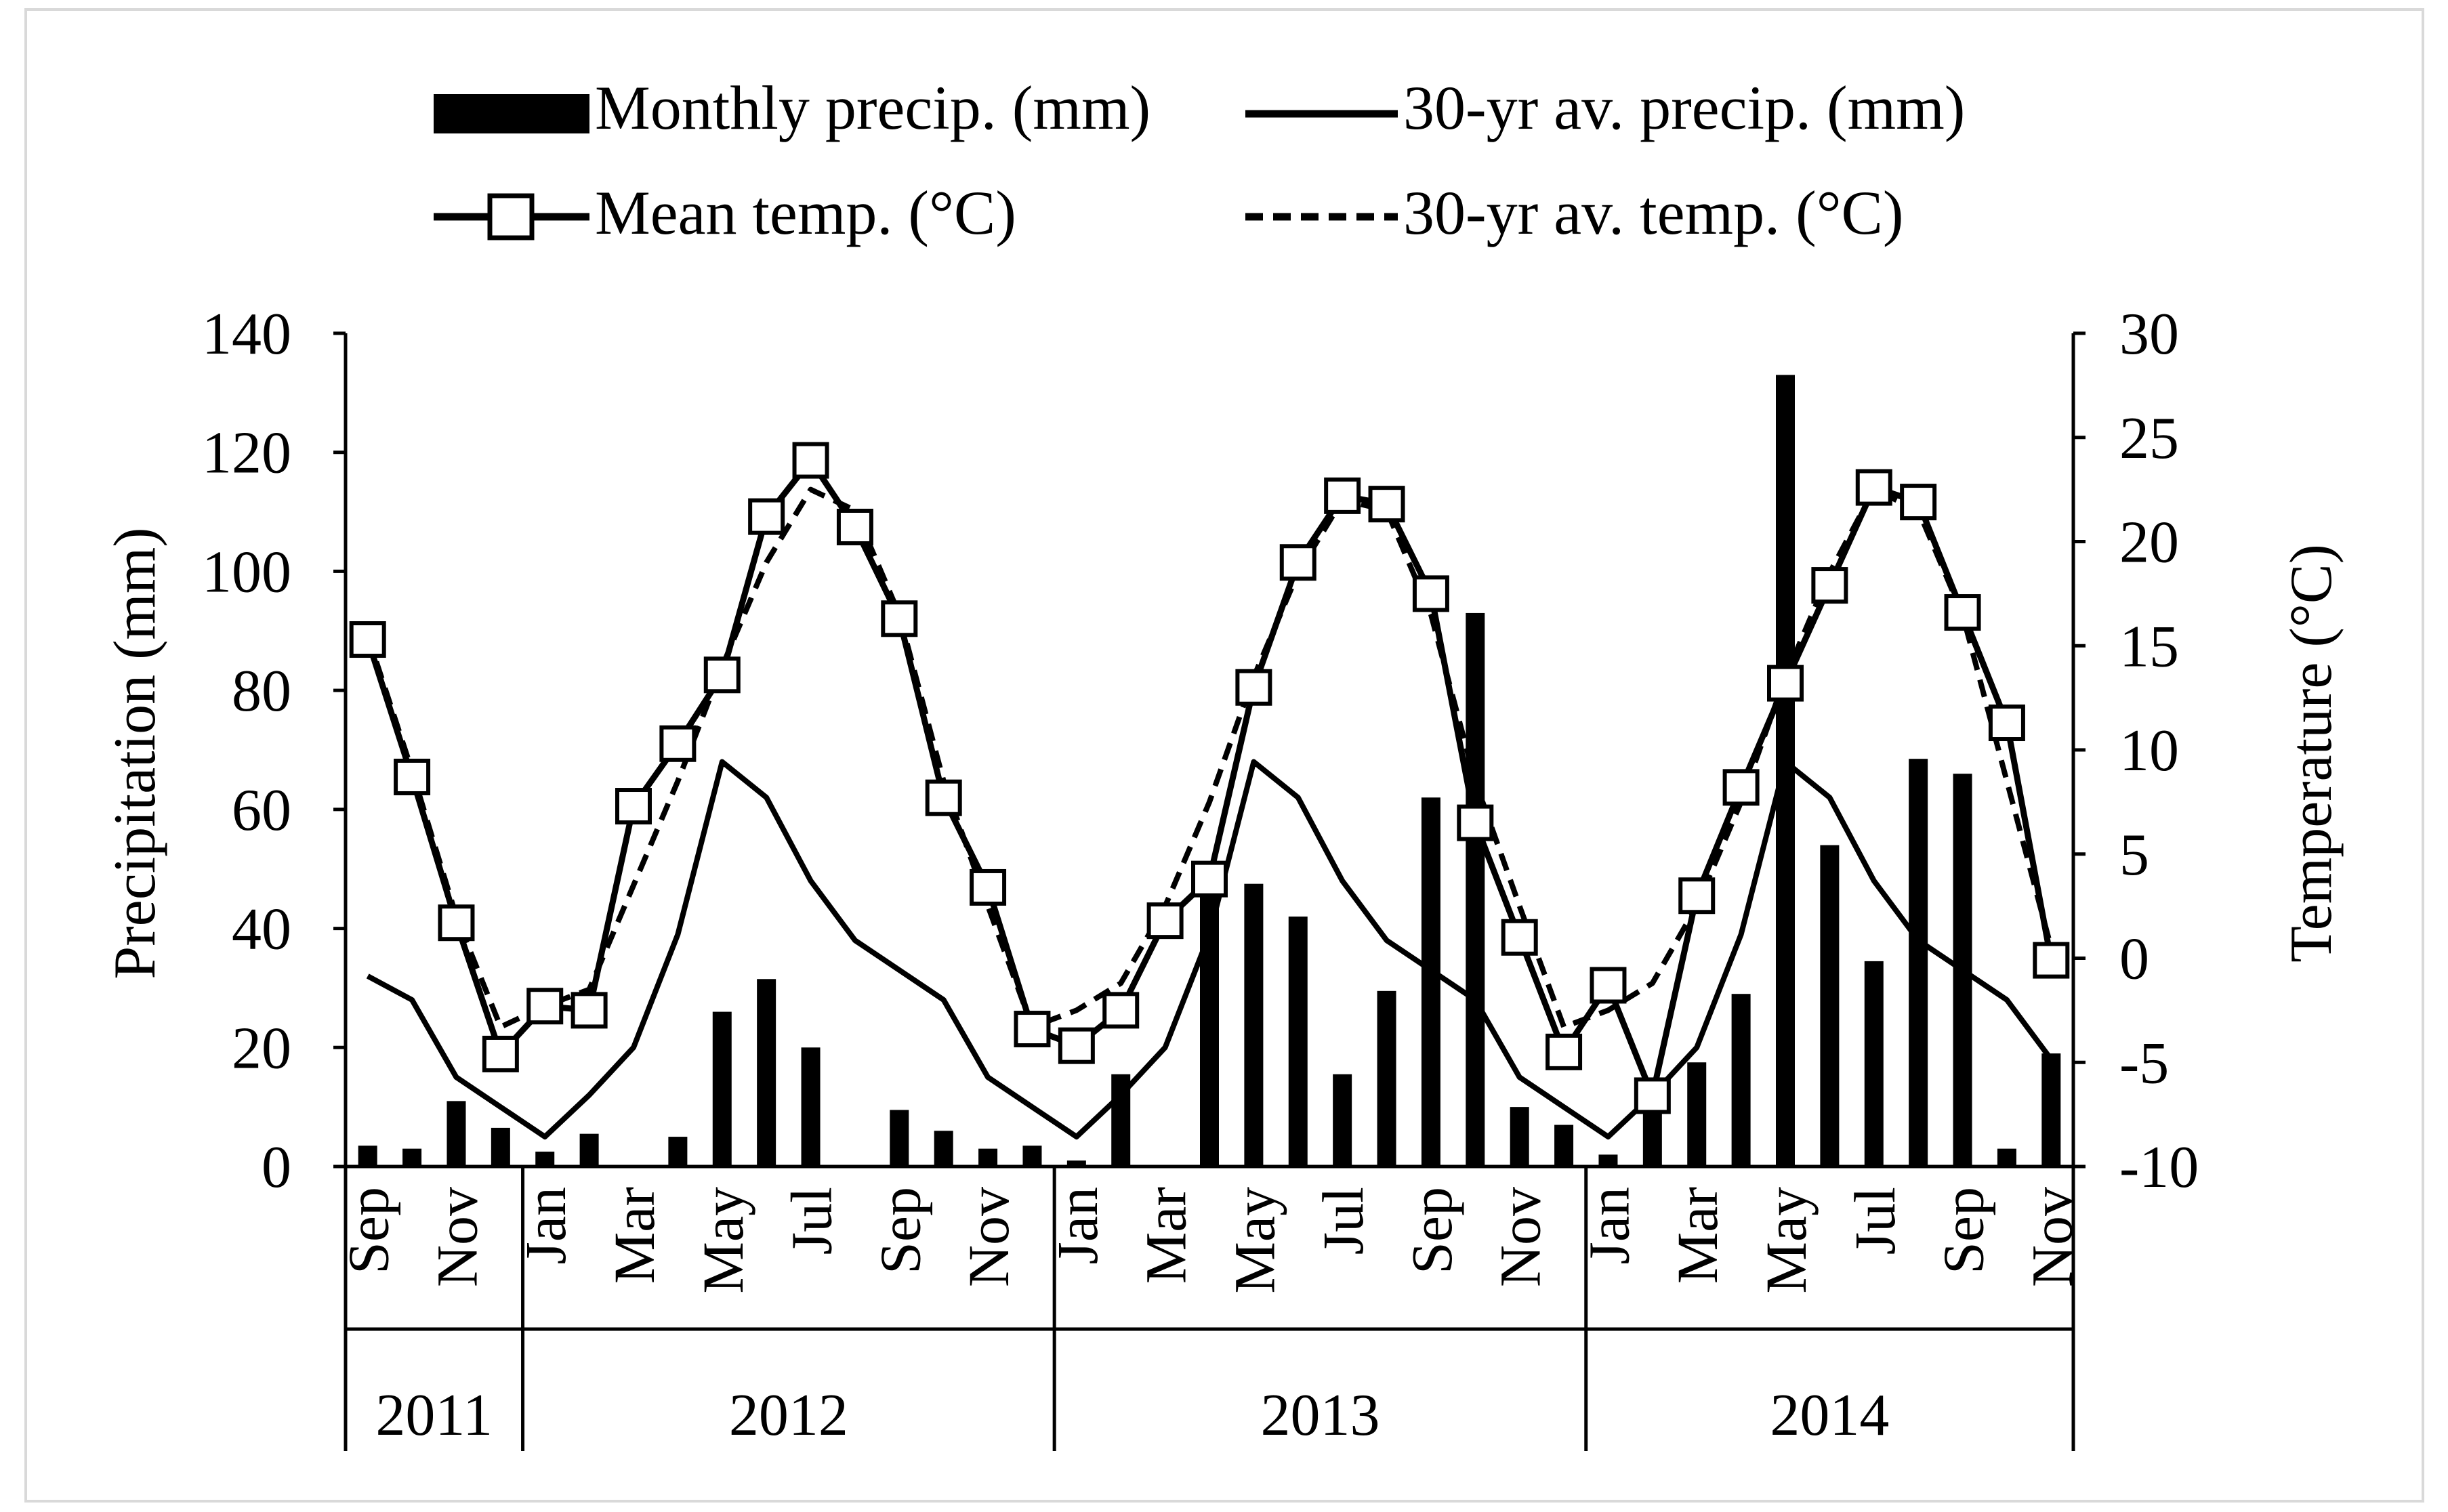 The height and width of the screenshot is (1512, 2448). Describe the element at coordinates (246, 334) in the screenshot. I see `y-left-tick-label: 140` at that location.